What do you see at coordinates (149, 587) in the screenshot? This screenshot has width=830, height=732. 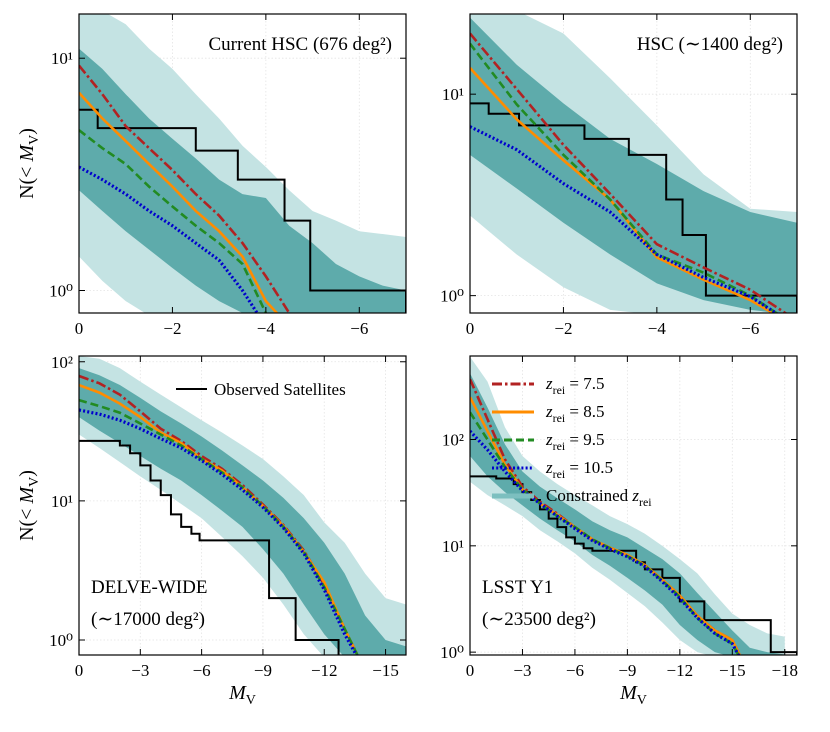 I see `panel-annotation: DELVE-WIDE` at bounding box center [149, 587].